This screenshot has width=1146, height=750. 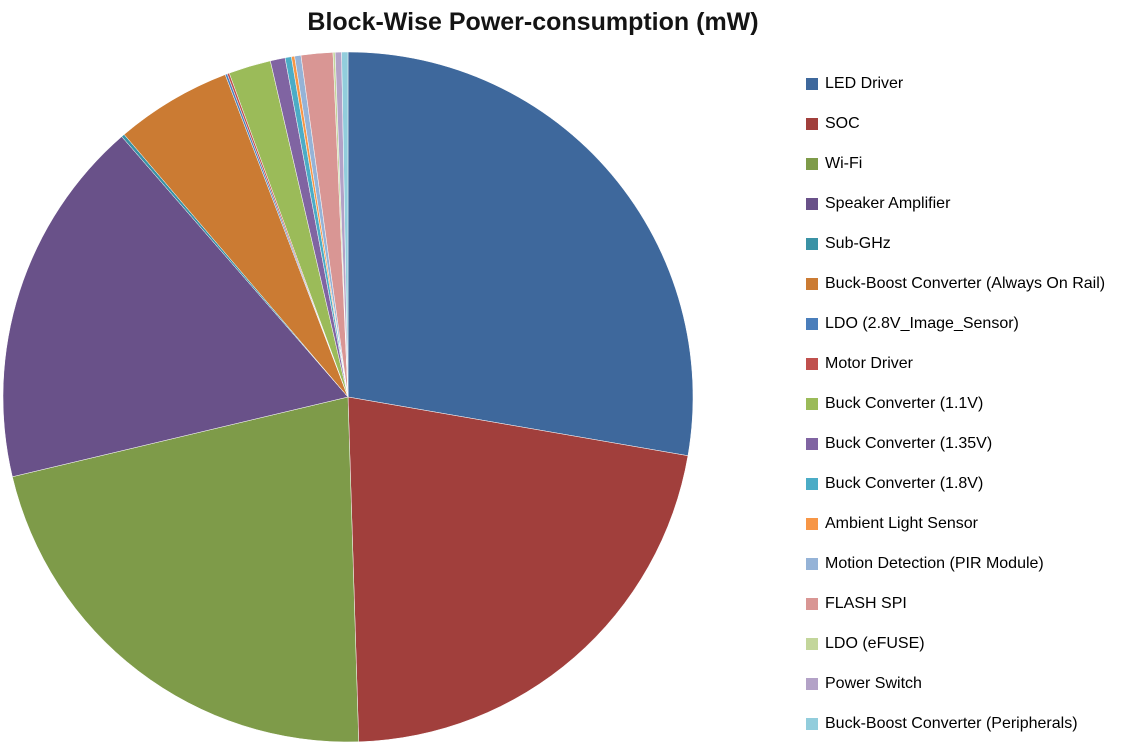 I want to click on legend-item-motion-detection-pir-module: Motion Detection (PIR Module), so click(x=955, y=564).